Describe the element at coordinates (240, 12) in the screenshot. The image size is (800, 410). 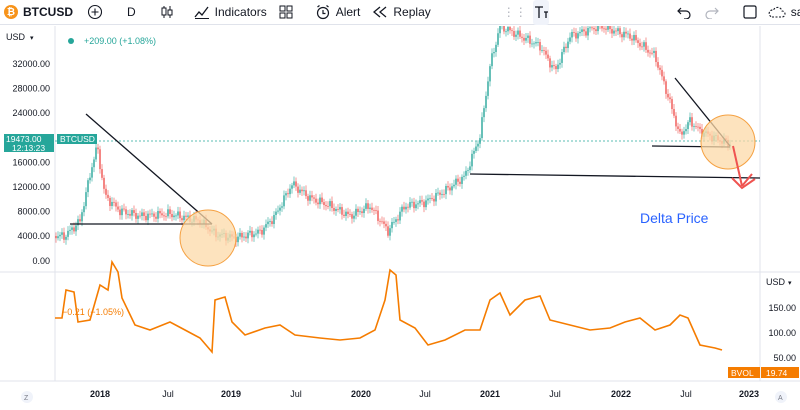
I see `indicators-label: Indicators` at that location.